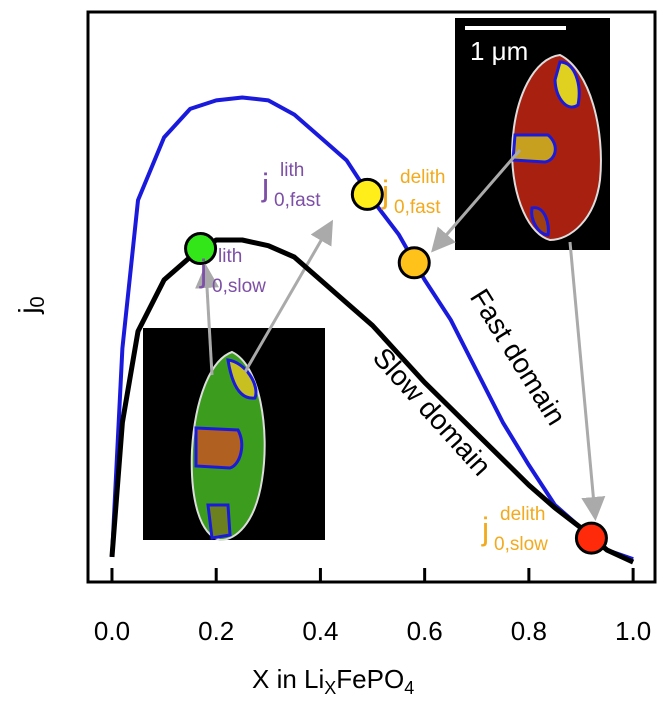  What do you see at coordinates (514, 529) in the screenshot?
I see `annotation: j delith 0,slow` at bounding box center [514, 529].